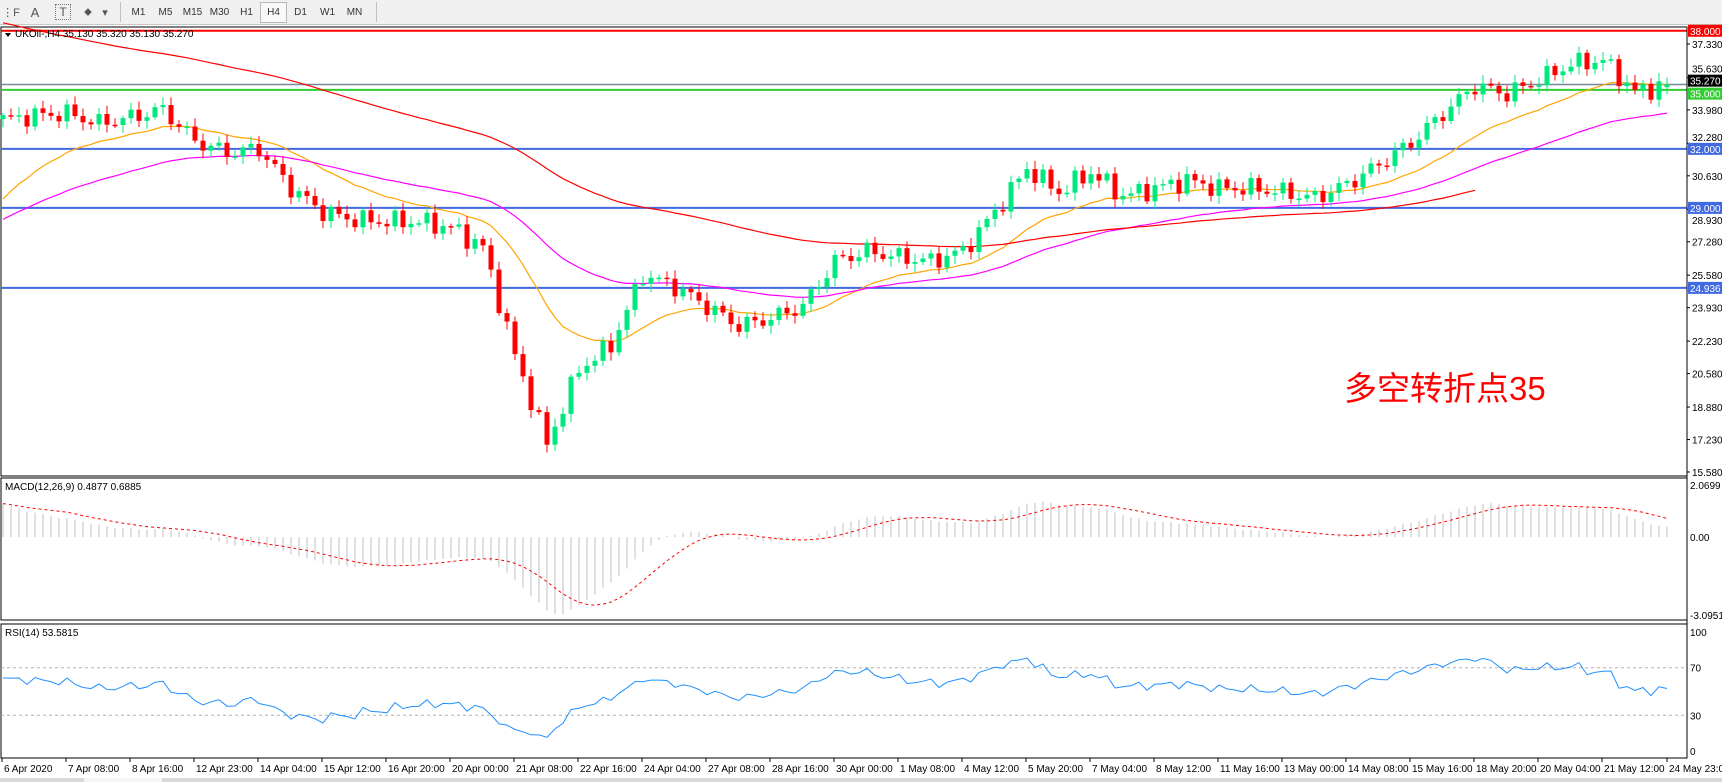 The width and height of the screenshot is (1722, 782). Describe the element at coordinates (105, 12) in the screenshot. I see `dropdown-arrow-icon: ▾` at that location.